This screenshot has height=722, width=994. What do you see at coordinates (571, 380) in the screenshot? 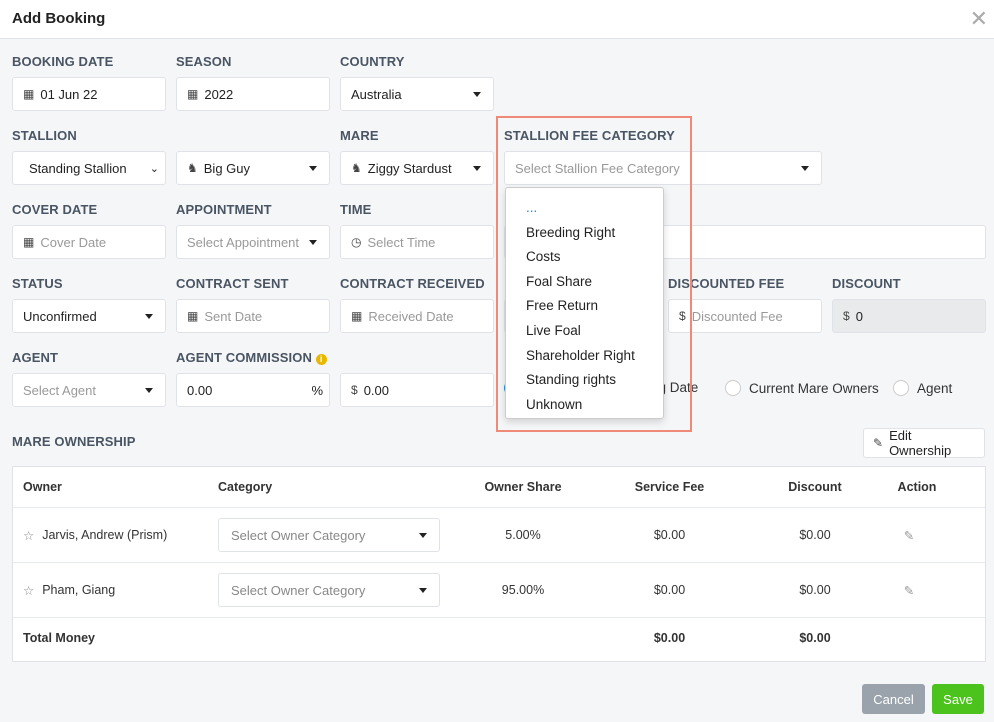
I see `dropdown-option: Standing rights` at bounding box center [571, 380].